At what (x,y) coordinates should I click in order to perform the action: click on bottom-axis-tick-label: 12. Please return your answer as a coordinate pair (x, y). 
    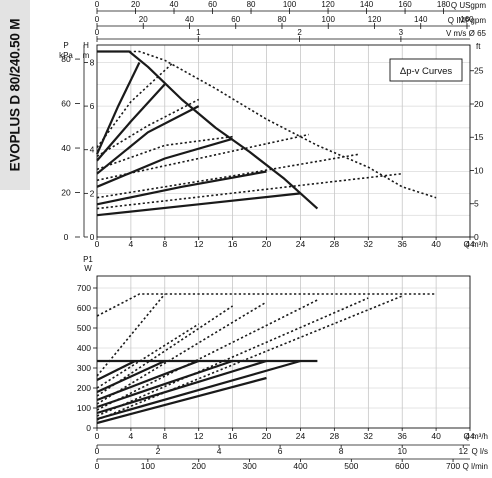
    Looking at the image, I should click on (199, 436).